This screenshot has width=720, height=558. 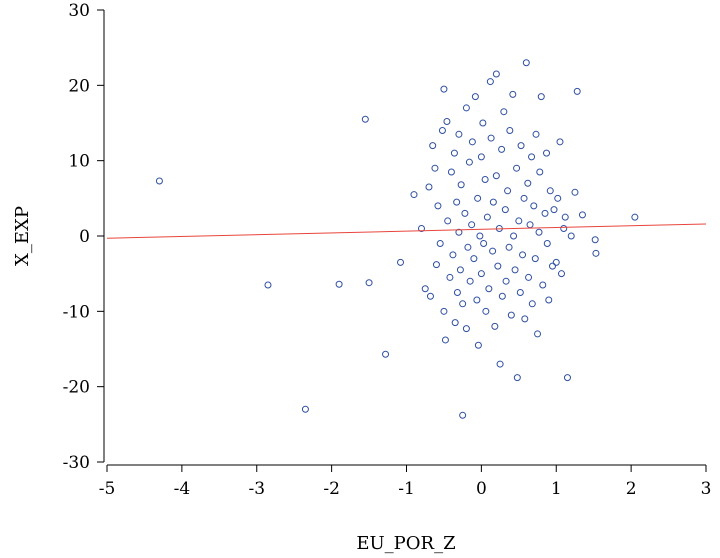 What do you see at coordinates (706, 489) in the screenshot?
I see `x-tick-label: 3` at bounding box center [706, 489].